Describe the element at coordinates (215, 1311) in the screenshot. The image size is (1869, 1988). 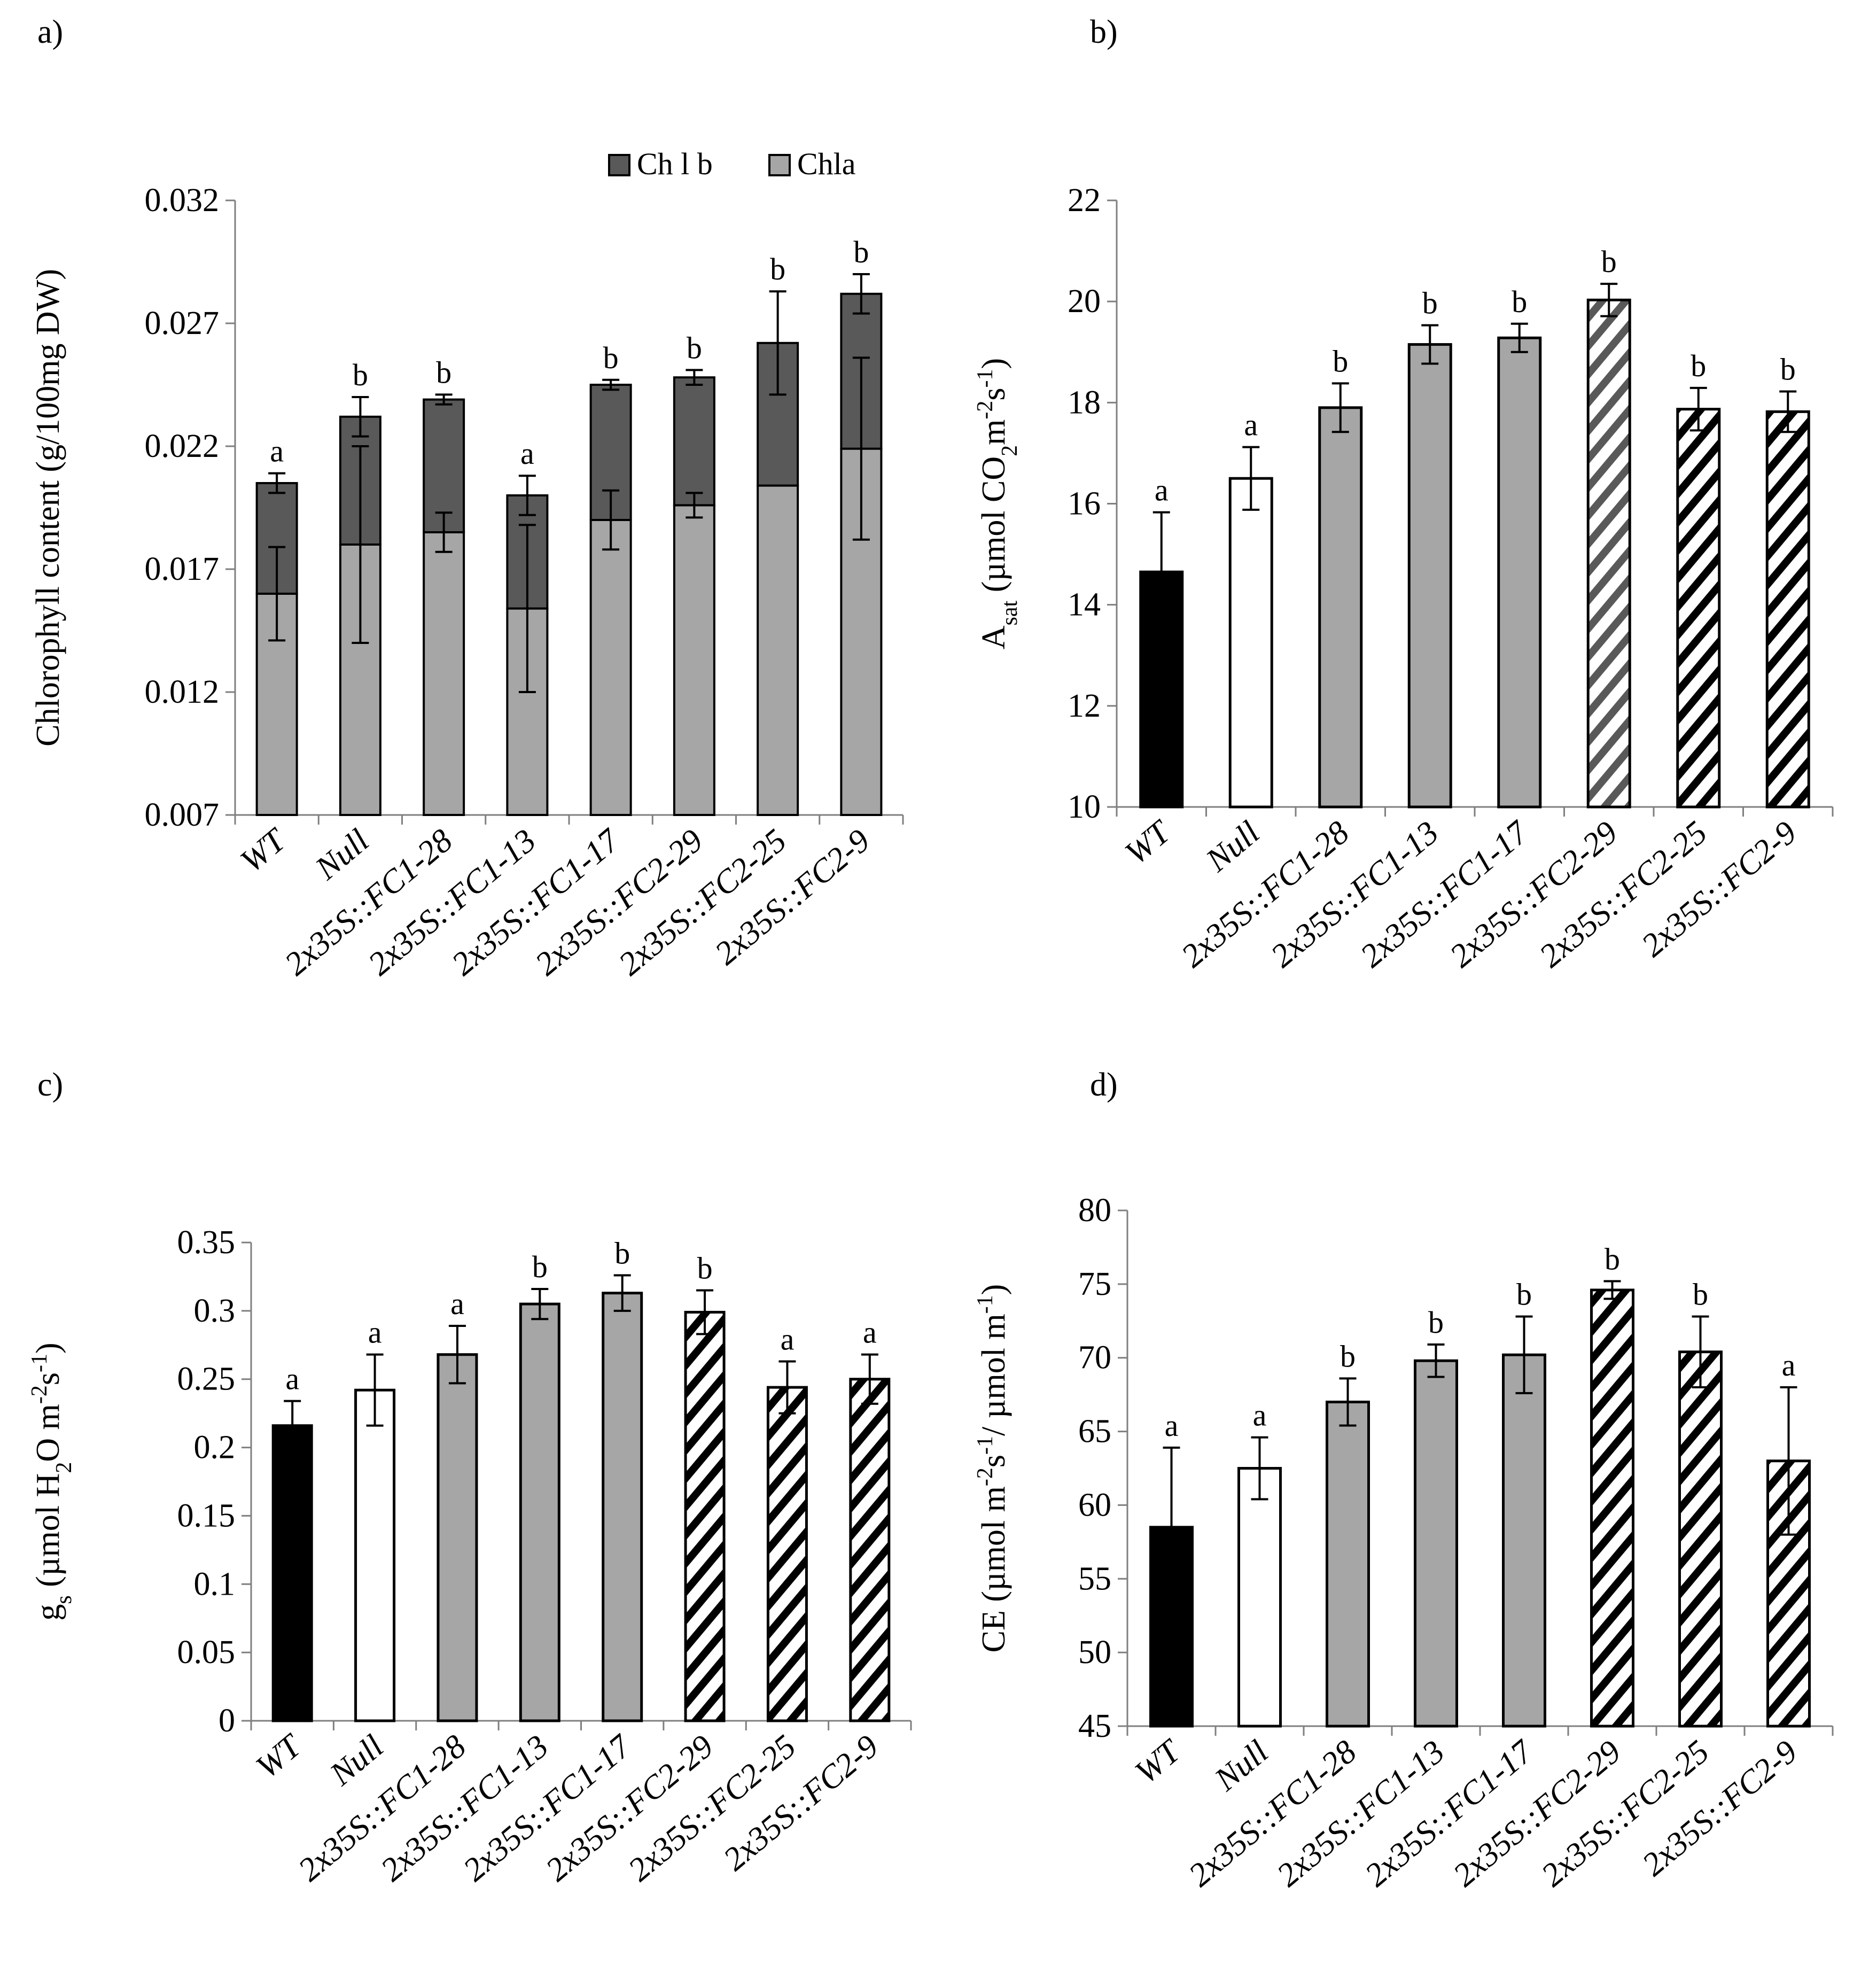
I see `y-tick-label: 0.3` at that location.